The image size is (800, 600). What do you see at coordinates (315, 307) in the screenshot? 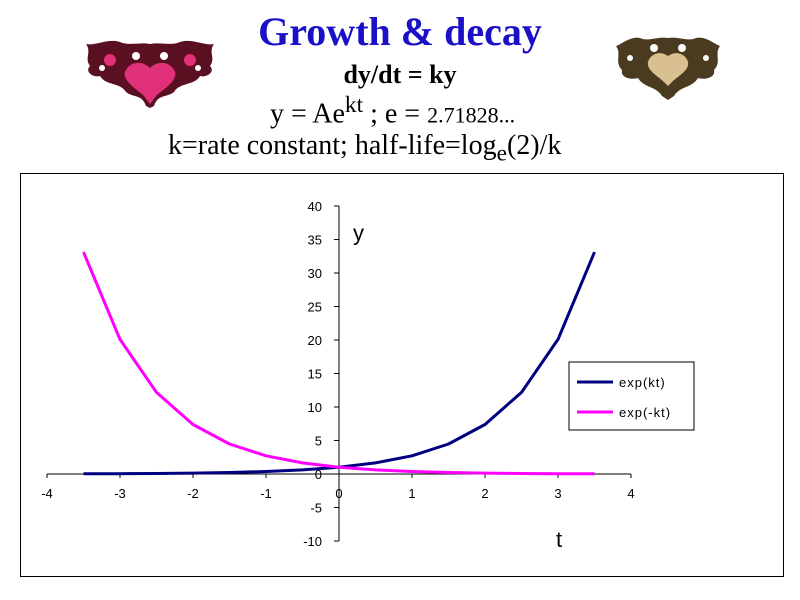
I see `y-tick-label: 25` at bounding box center [315, 307].